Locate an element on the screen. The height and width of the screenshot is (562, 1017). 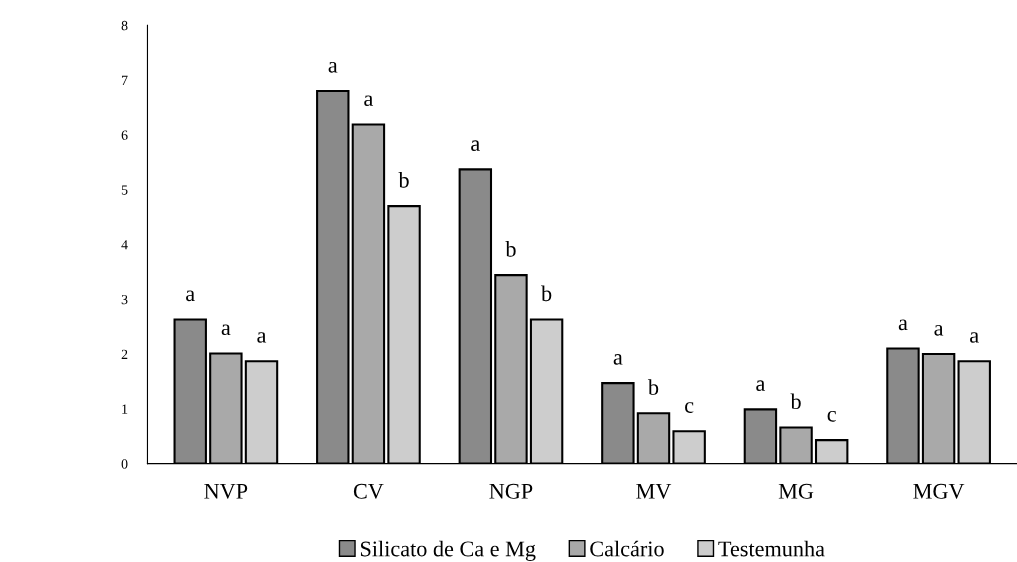
x-tick-label: MV is located at coordinates (654, 491).